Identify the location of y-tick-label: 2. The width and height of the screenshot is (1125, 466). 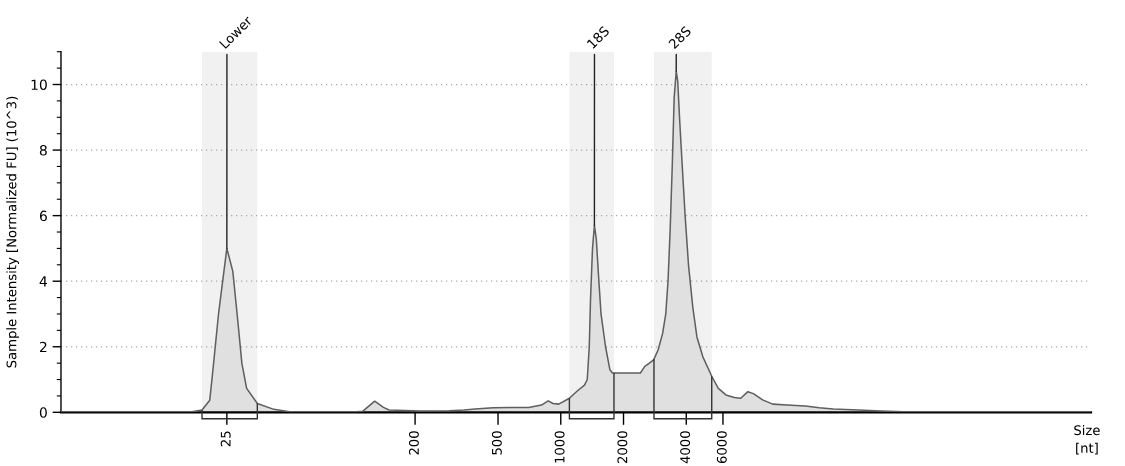
(43, 347).